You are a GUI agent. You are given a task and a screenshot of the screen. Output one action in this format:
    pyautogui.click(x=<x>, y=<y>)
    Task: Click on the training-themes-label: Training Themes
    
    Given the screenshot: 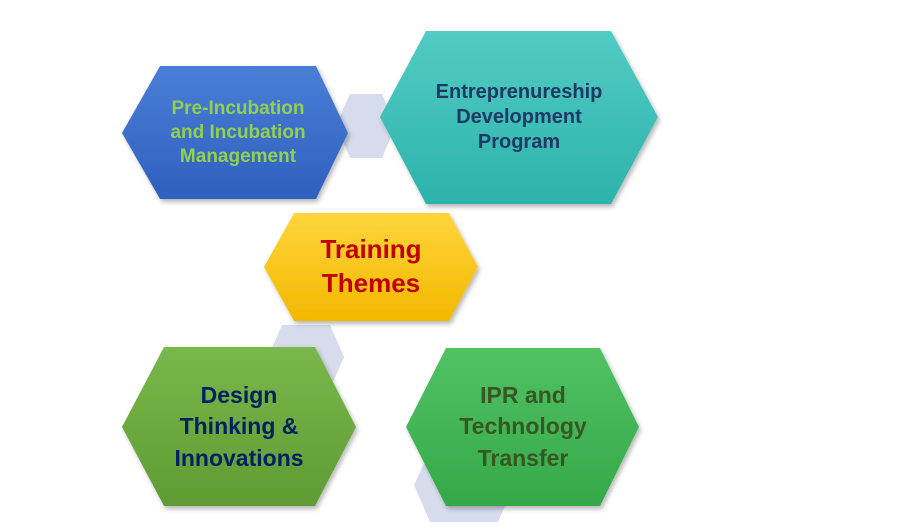 What is the action you would take?
    pyautogui.click(x=371, y=266)
    